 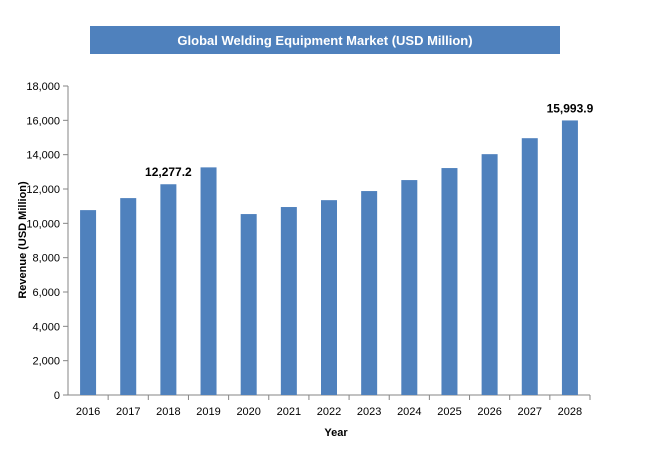 What do you see at coordinates (46, 327) in the screenshot?
I see `y-tick-label: 4,000` at bounding box center [46, 327].